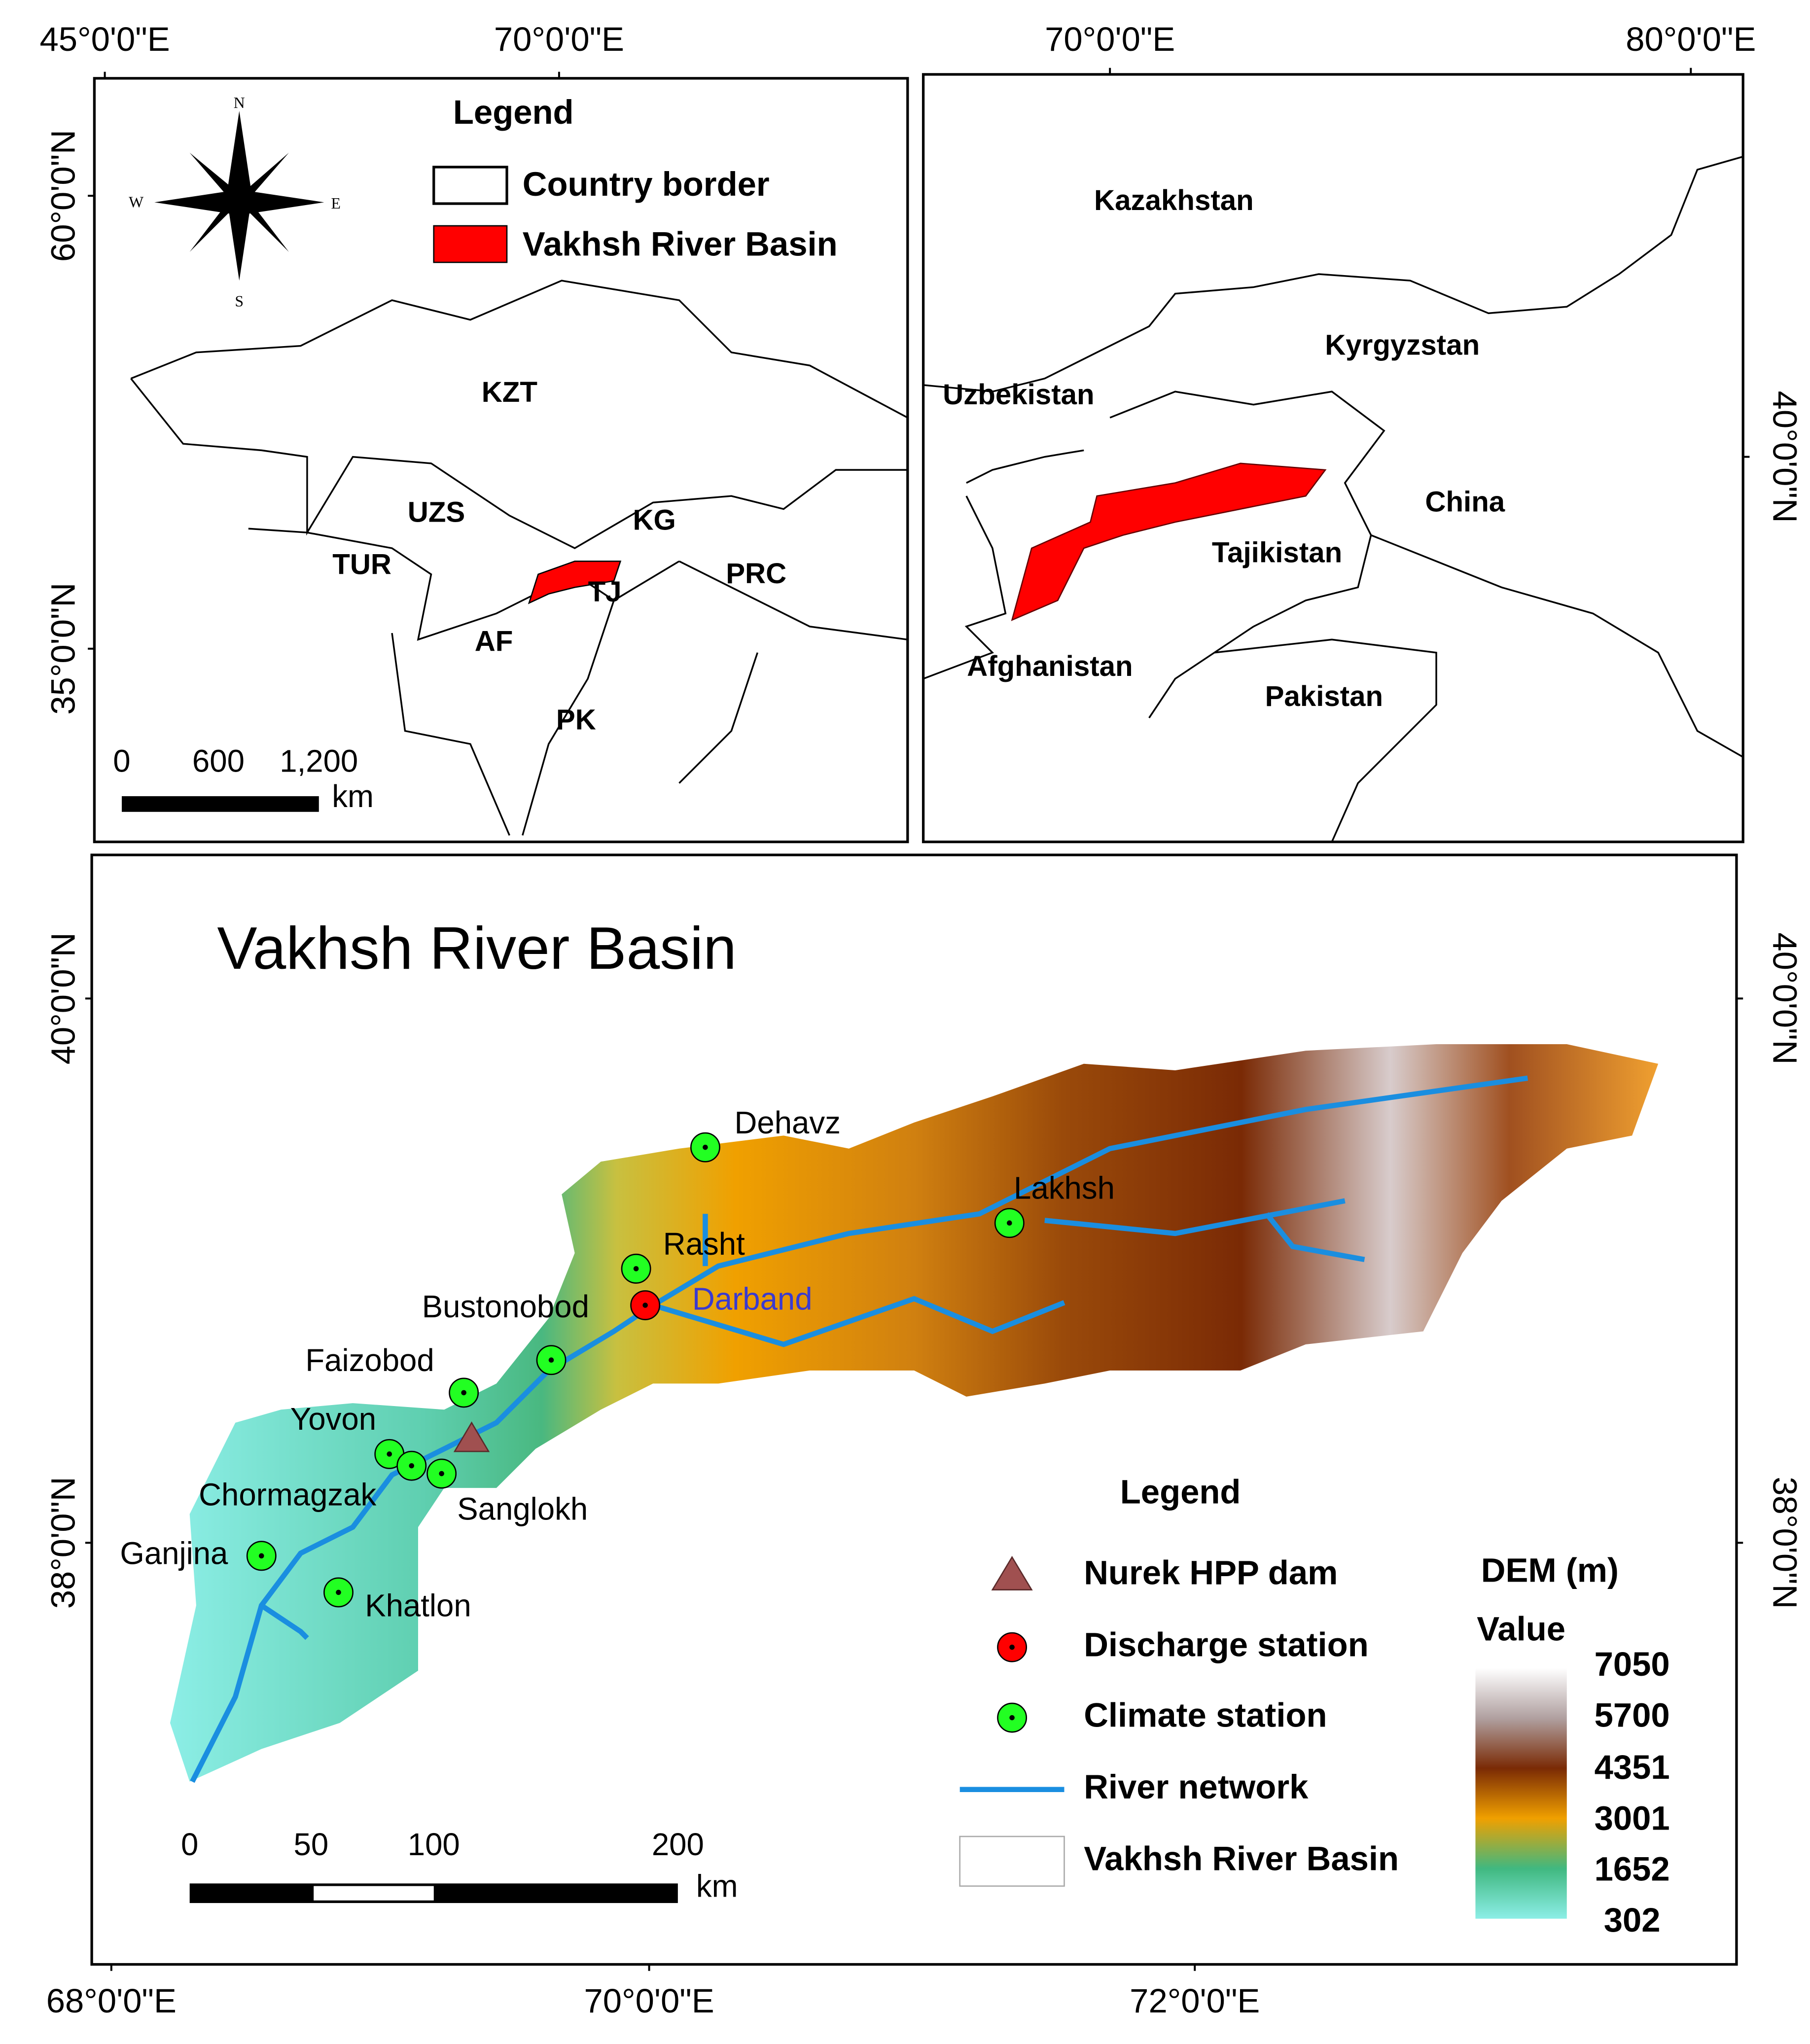 The width and height of the screenshot is (1810, 2044). Describe the element at coordinates (111, 2001) in the screenshot. I see `x-axis-label: 68°0'0"E` at that location.